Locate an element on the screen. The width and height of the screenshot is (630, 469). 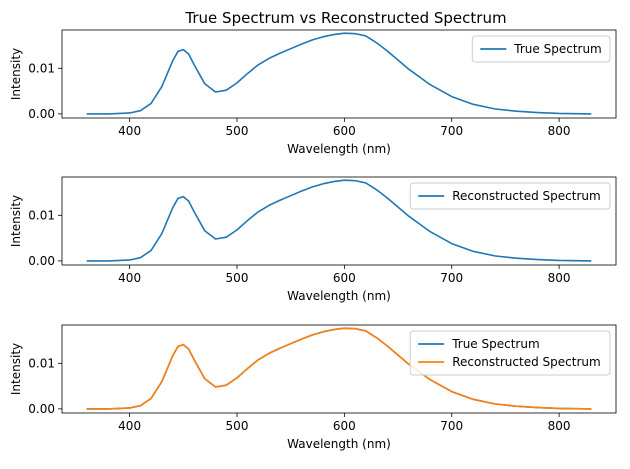
legend: True Spectrum is located at coordinates (541, 49).